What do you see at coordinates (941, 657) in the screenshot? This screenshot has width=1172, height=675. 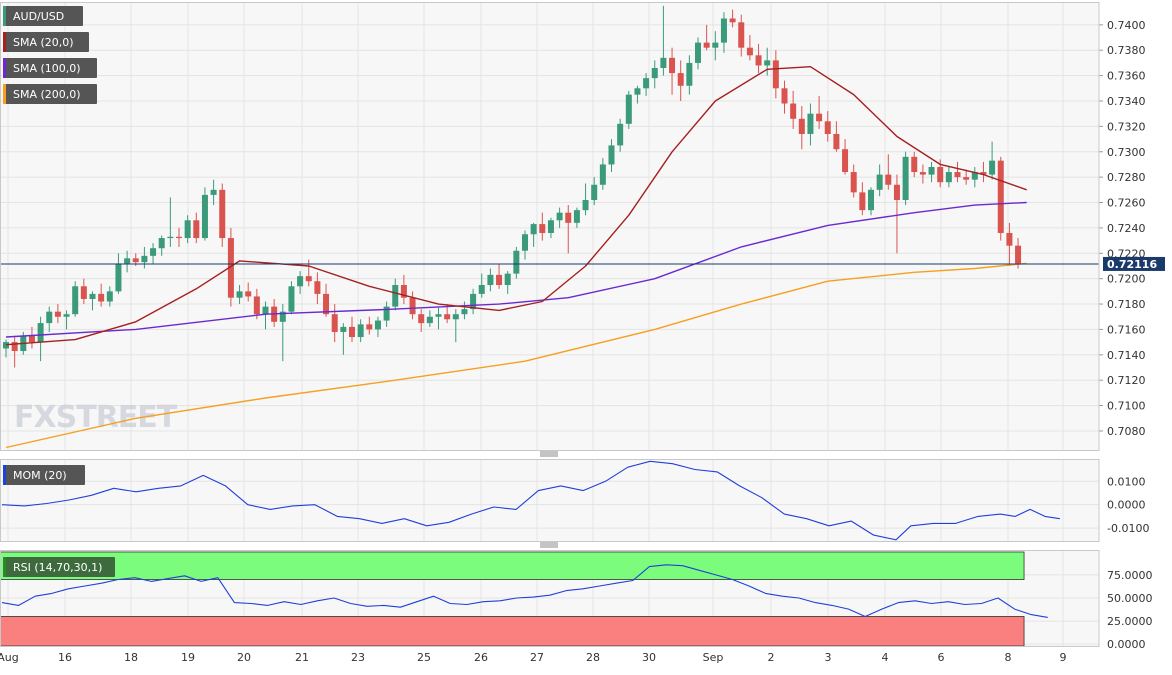 I see `x-tick-label: 6` at bounding box center [941, 657].